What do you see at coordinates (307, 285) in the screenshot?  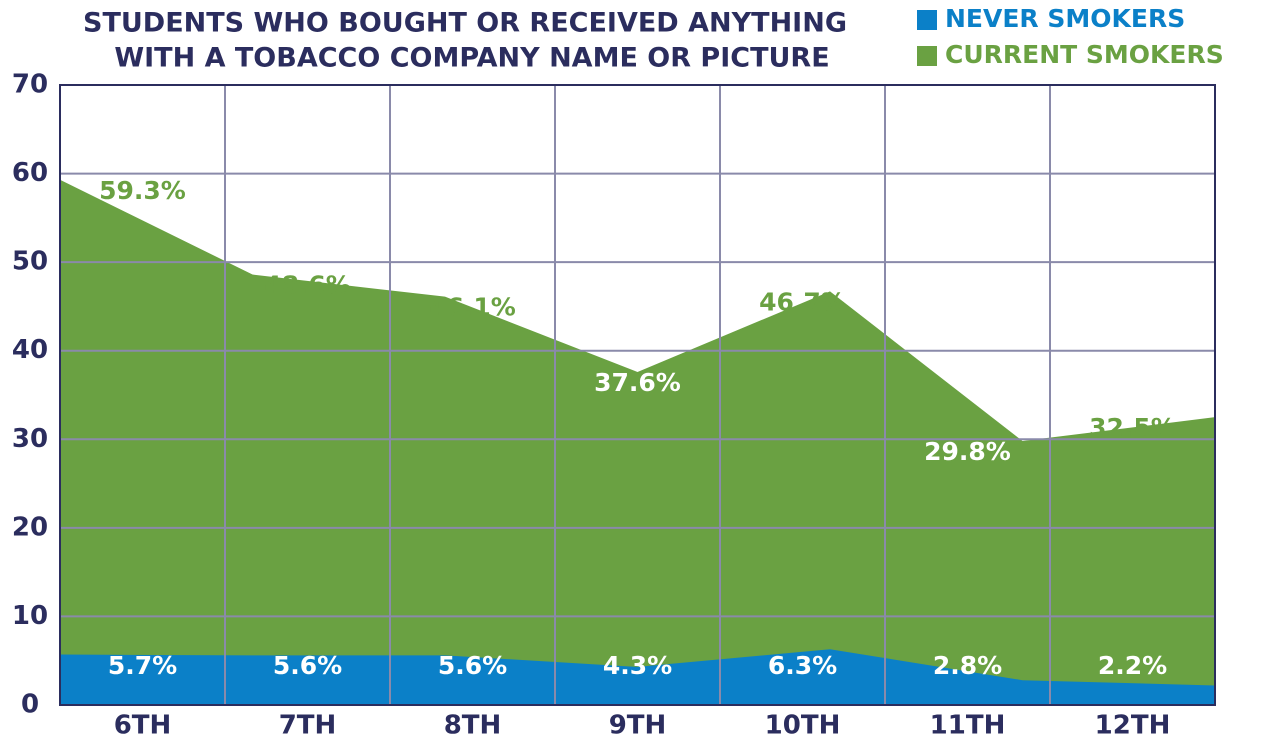 I see `data-label: 48.6%` at bounding box center [307, 285].